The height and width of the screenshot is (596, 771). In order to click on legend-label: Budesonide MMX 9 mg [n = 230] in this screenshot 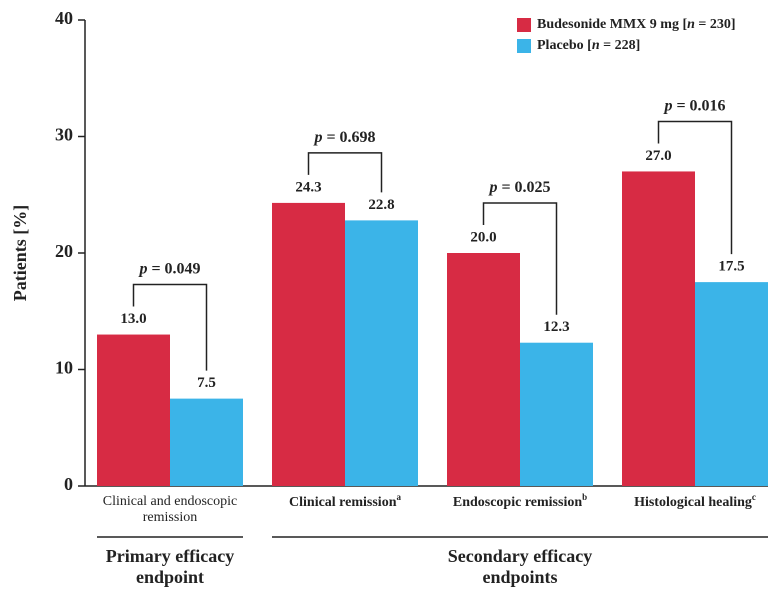, I will do `click(636, 24)`.